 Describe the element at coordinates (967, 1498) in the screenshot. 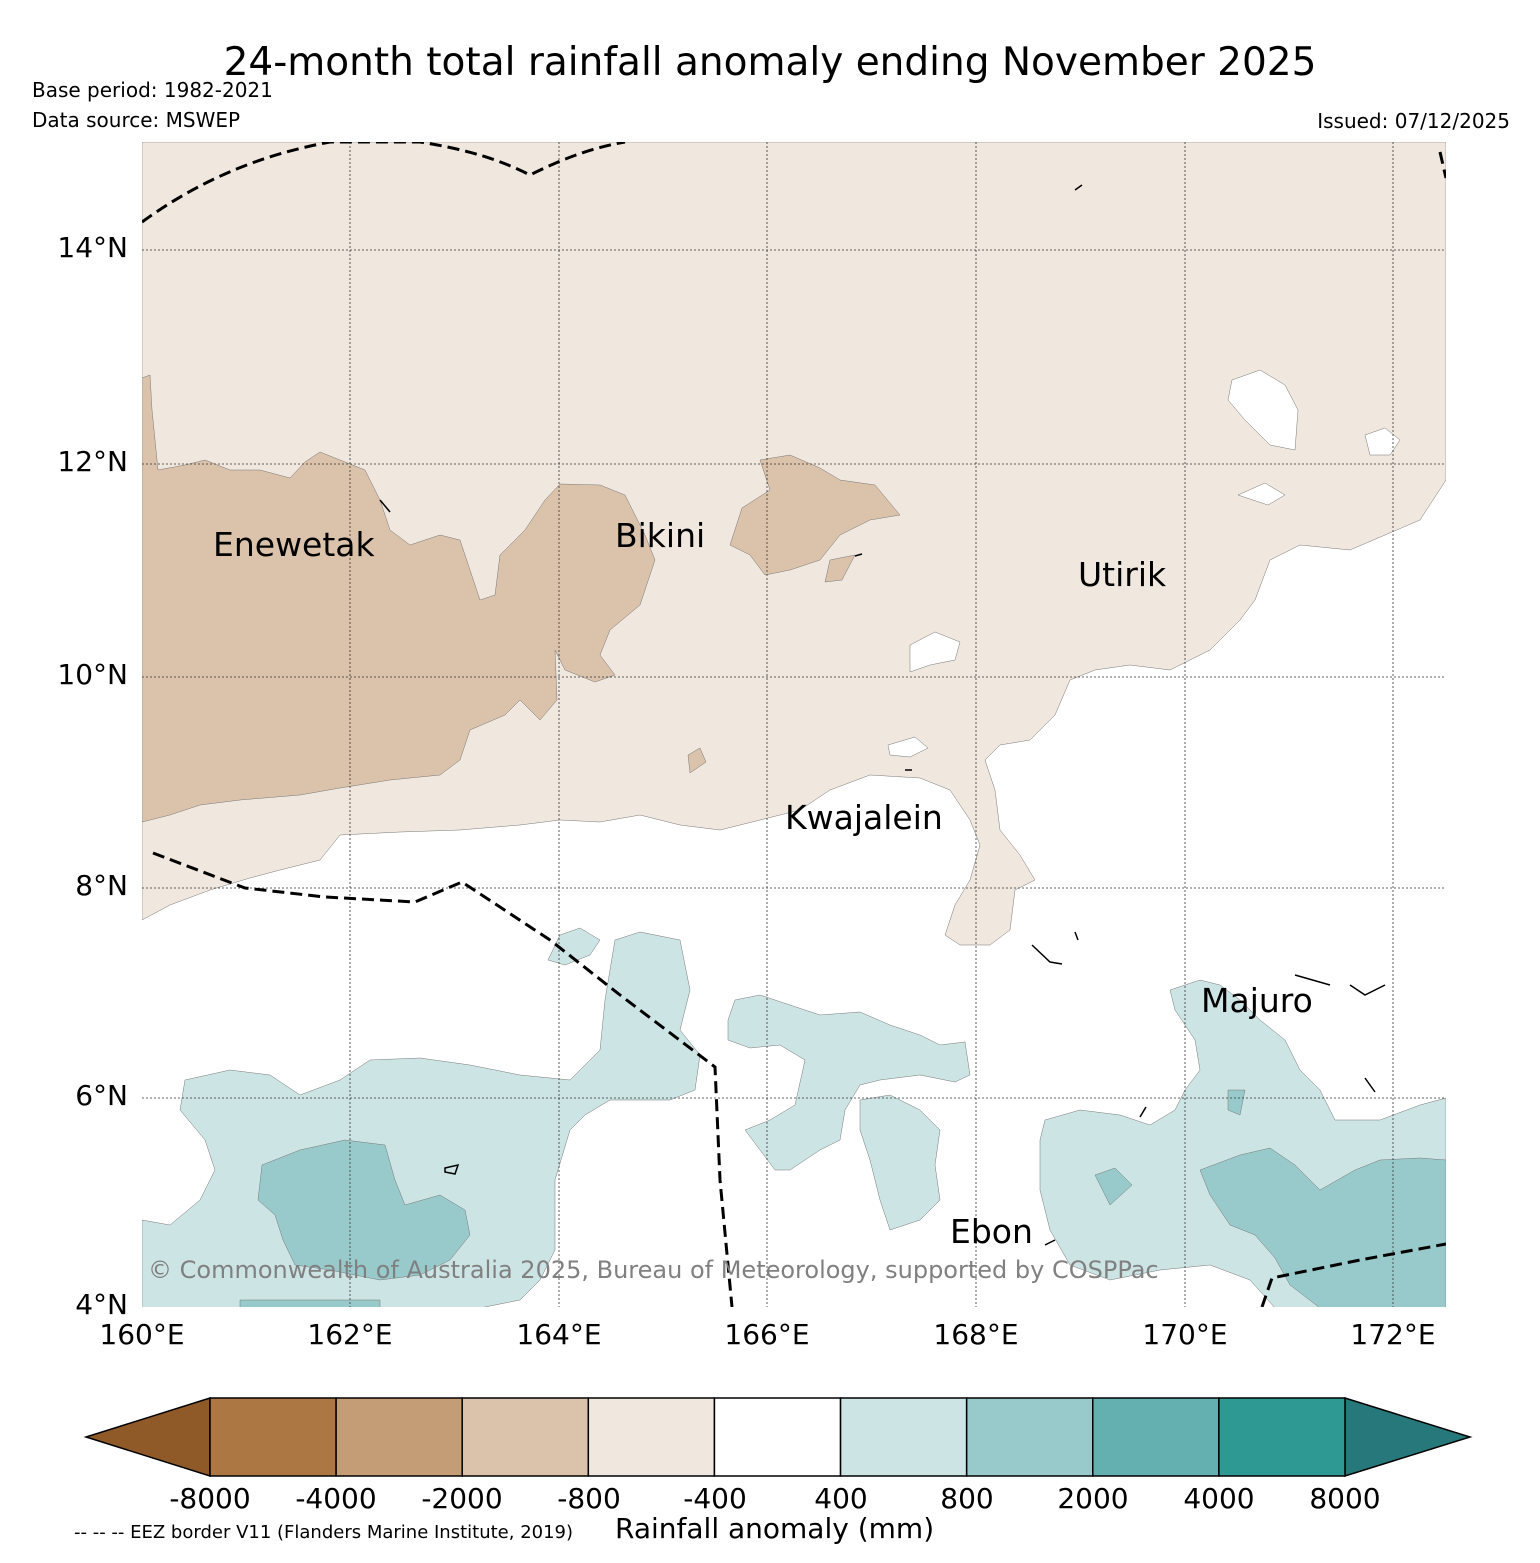

I see `colorbar-tick: 800` at that location.